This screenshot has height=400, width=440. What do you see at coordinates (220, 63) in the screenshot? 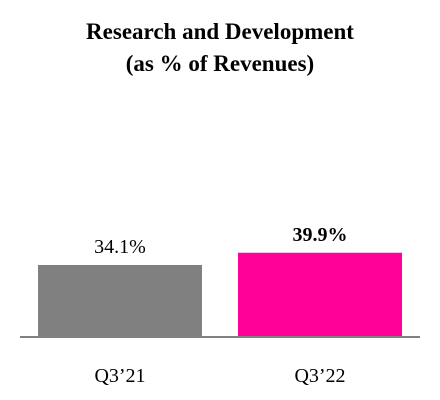
I see `chart-subtitle: (as % of Revenues)` at bounding box center [220, 63].